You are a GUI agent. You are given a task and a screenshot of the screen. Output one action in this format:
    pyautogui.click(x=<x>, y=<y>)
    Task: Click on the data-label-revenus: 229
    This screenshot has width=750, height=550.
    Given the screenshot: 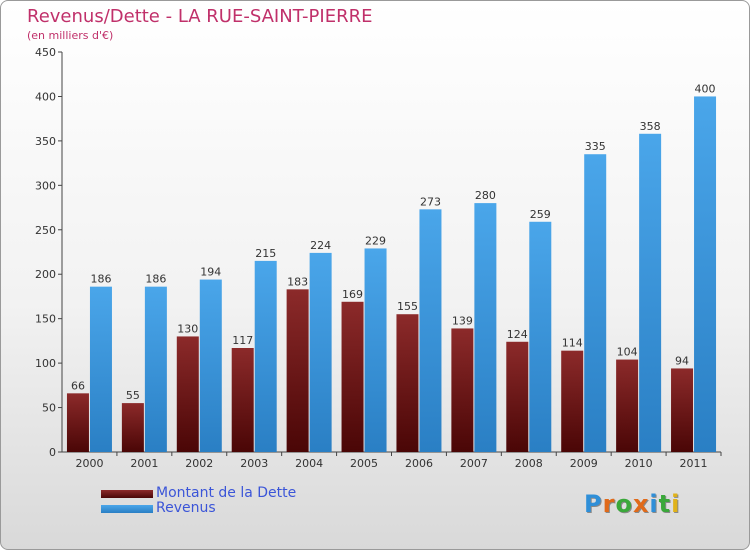 What is the action you would take?
    pyautogui.click(x=375, y=240)
    